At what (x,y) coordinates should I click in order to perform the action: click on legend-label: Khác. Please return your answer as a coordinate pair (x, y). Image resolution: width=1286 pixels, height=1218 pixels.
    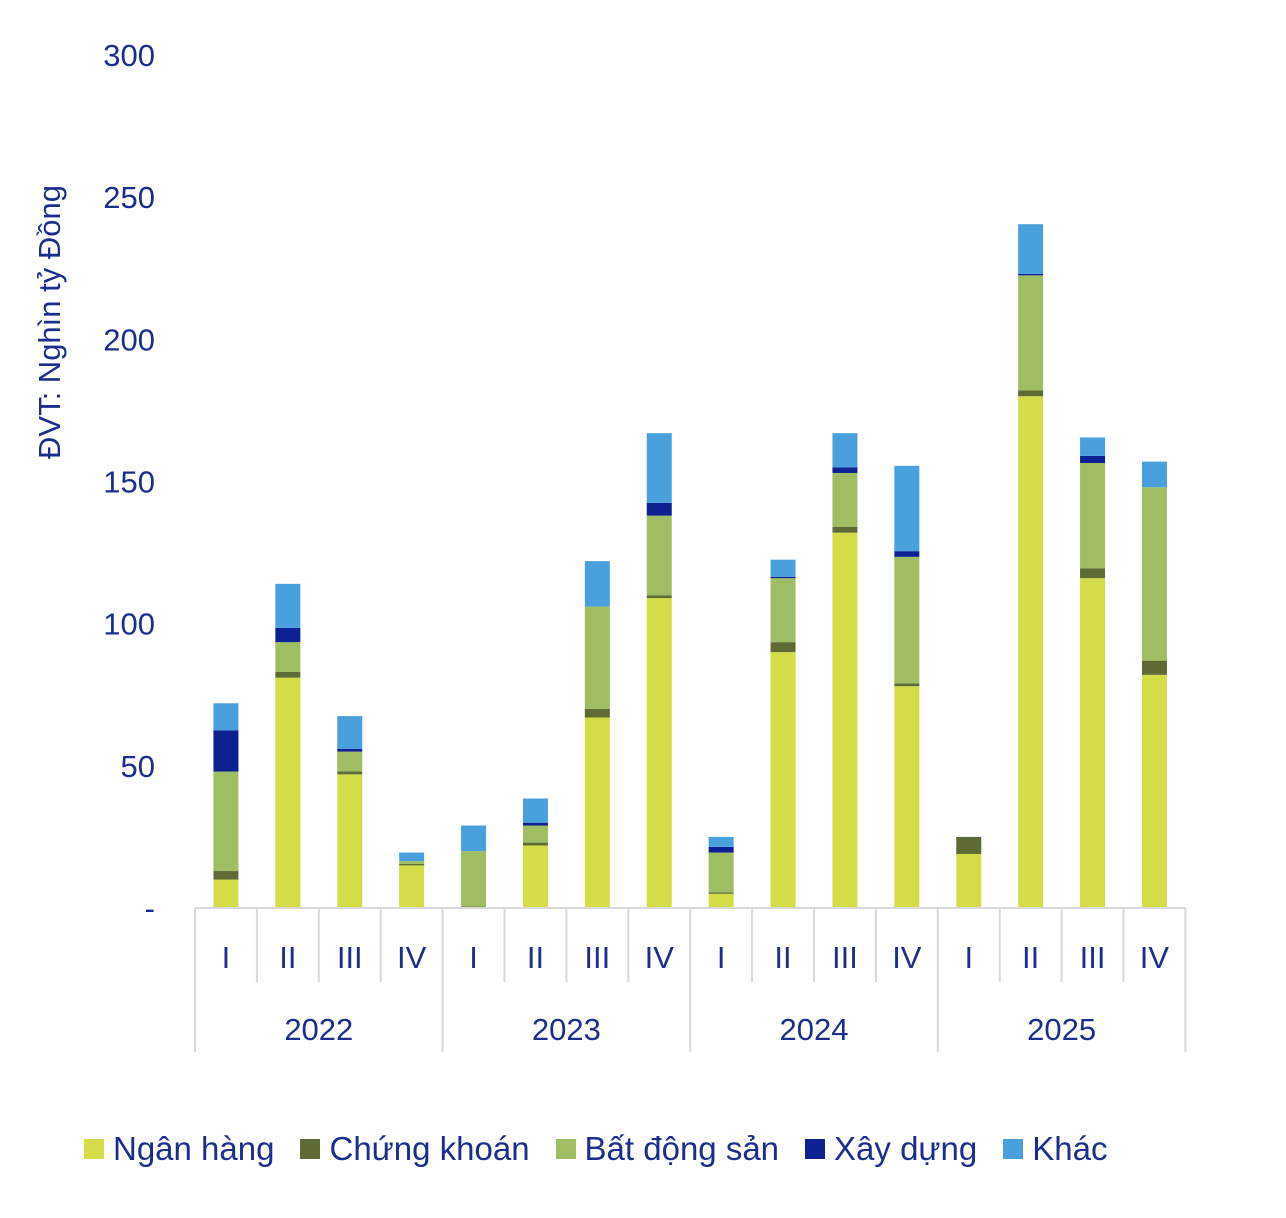
    Looking at the image, I should click on (1070, 1148).